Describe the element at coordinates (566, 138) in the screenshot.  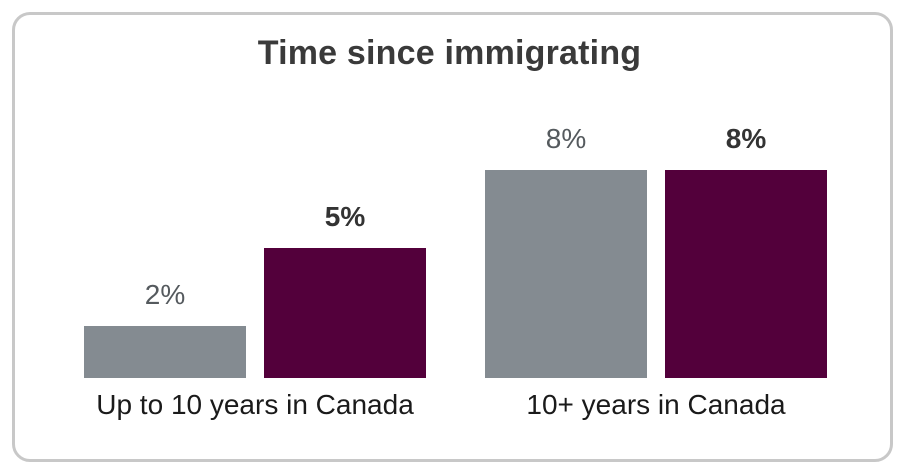
I see `data-label-1-0: 8%` at that location.